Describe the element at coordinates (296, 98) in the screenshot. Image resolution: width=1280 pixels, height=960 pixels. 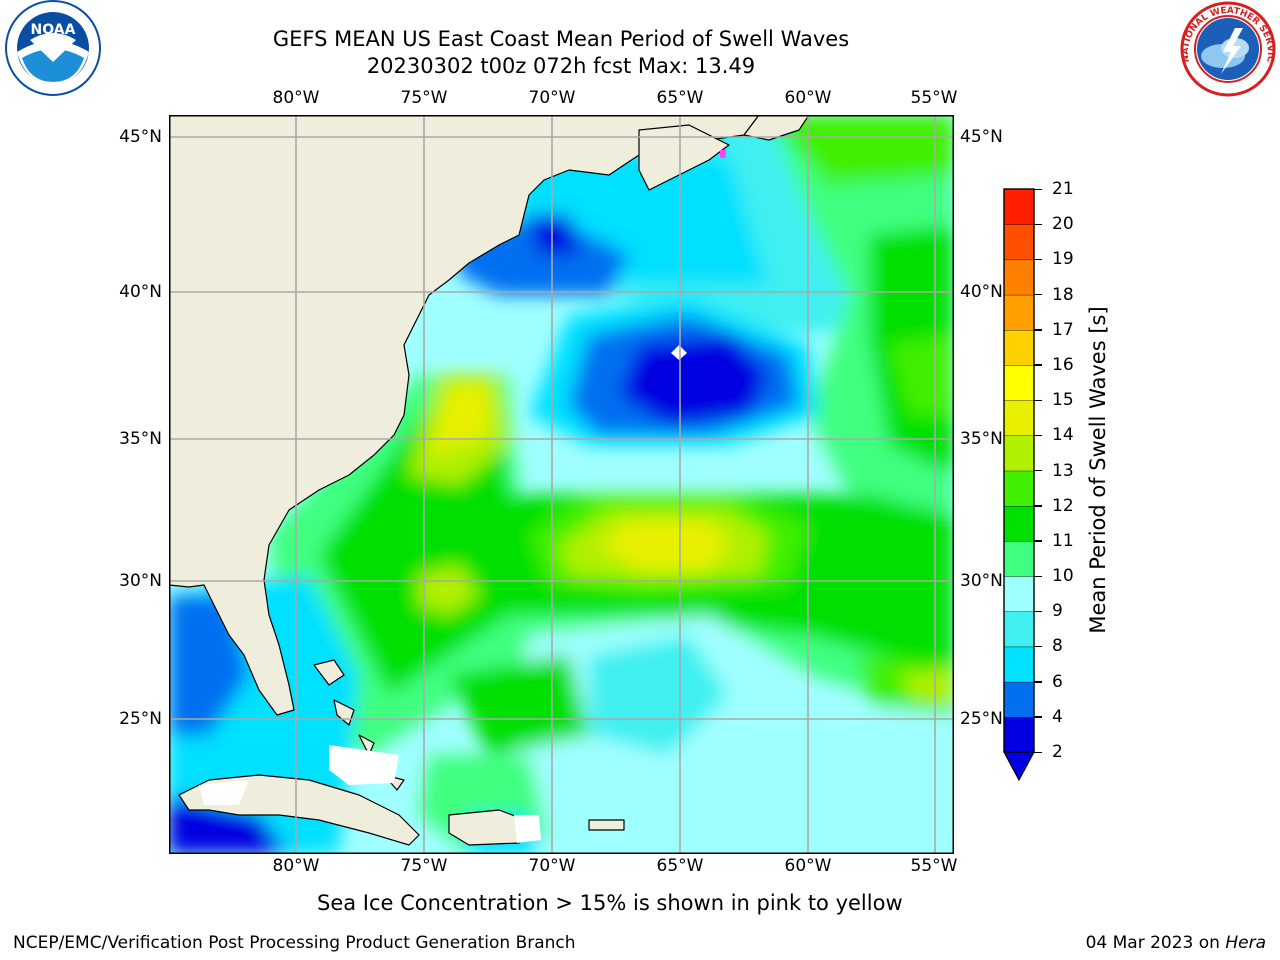
I see `lon-label-top: 80°W` at that location.